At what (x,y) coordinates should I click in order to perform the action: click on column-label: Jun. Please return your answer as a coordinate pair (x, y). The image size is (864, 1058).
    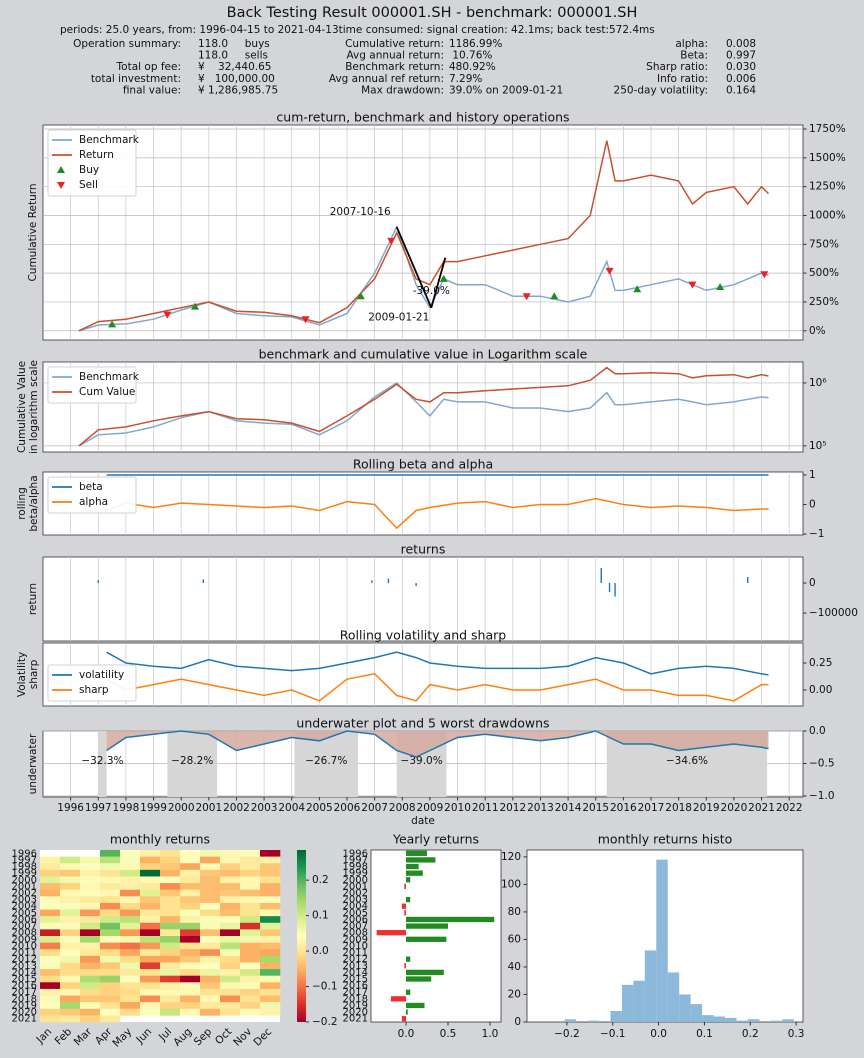
    Looking at the image, I should click on (143, 1036).